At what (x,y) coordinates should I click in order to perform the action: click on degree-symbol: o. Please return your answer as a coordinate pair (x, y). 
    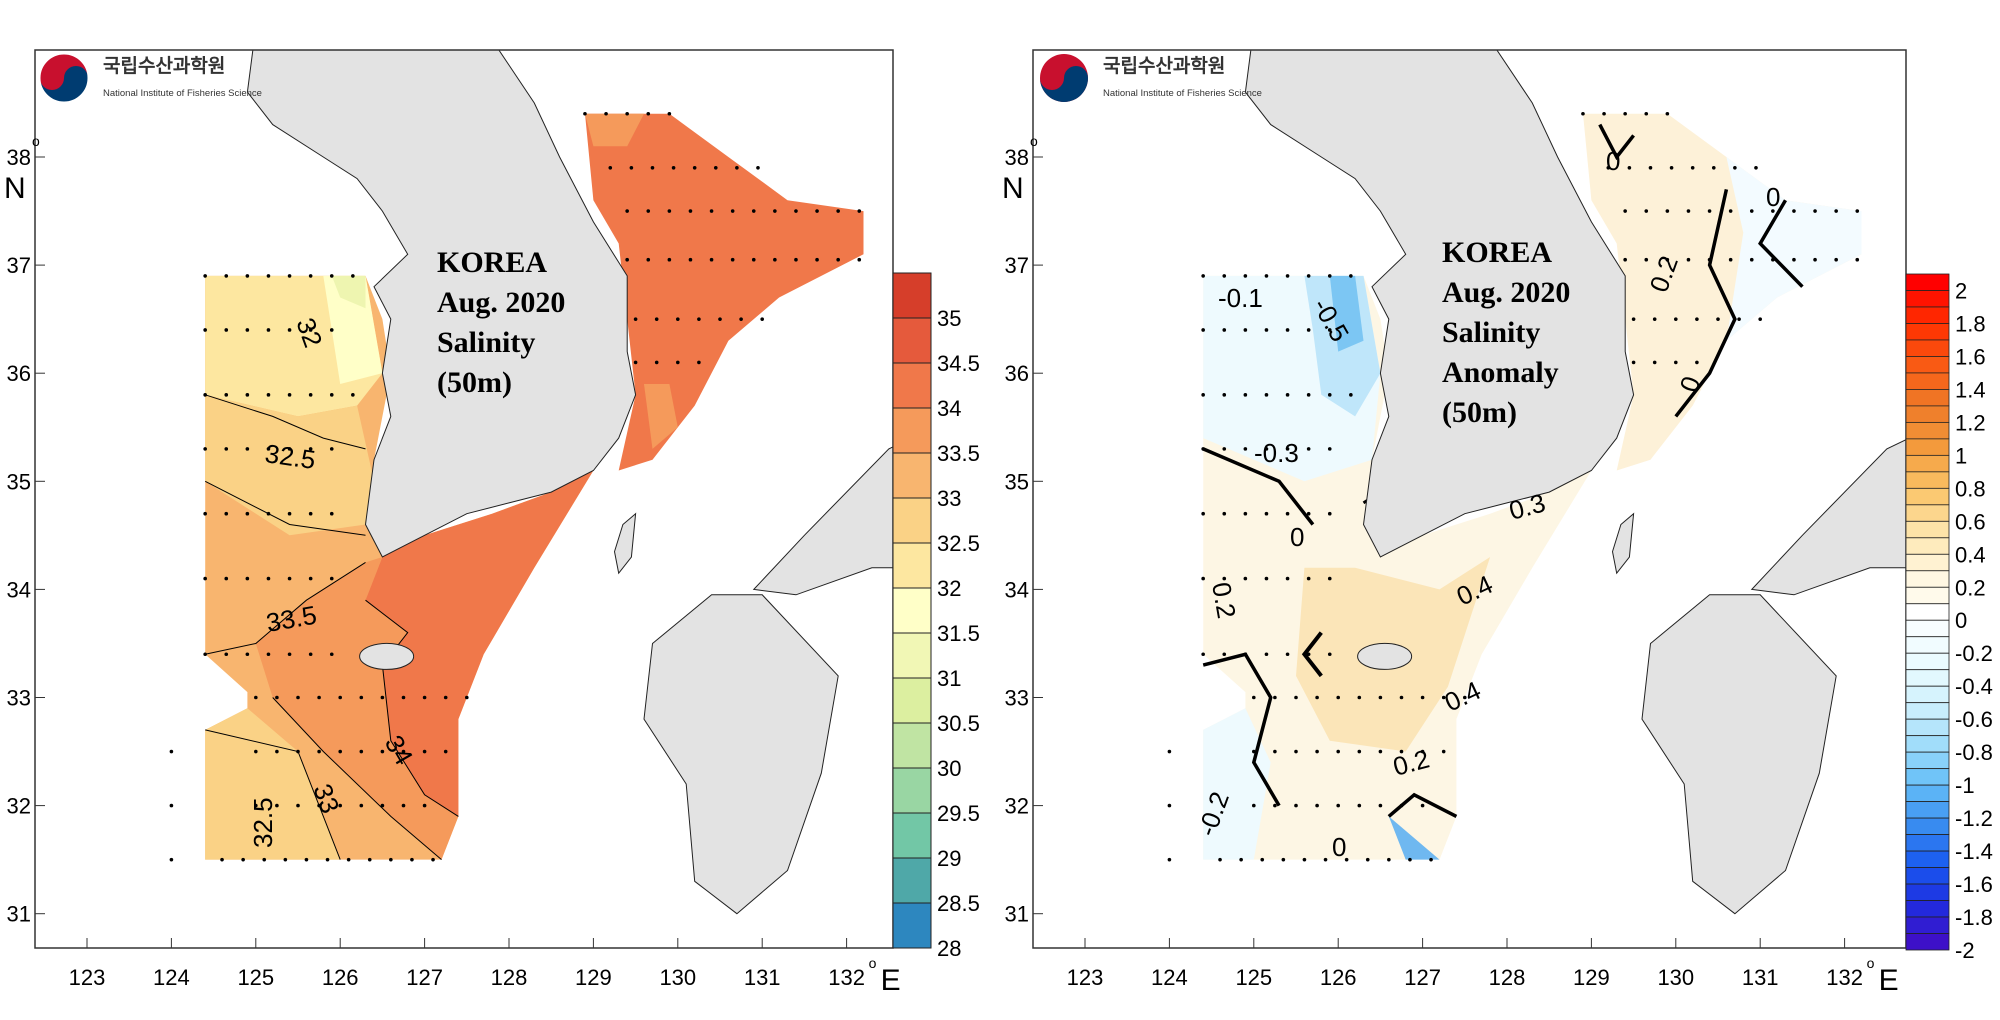
    Looking at the image, I should click on (1034, 141).